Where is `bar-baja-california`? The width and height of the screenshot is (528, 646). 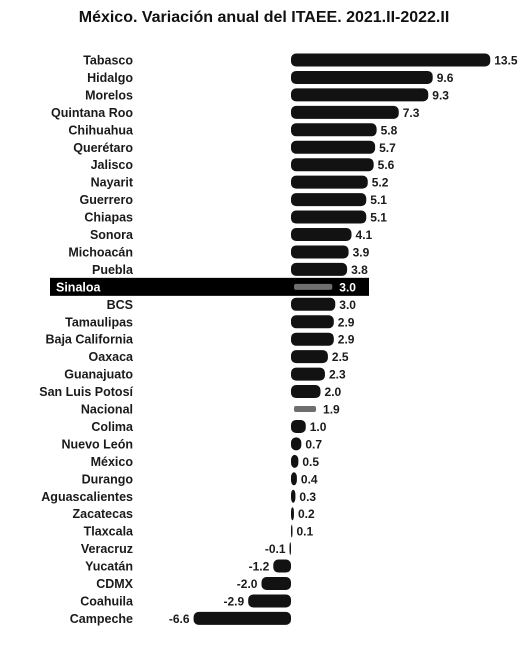 bar-baja-california is located at coordinates (312, 339).